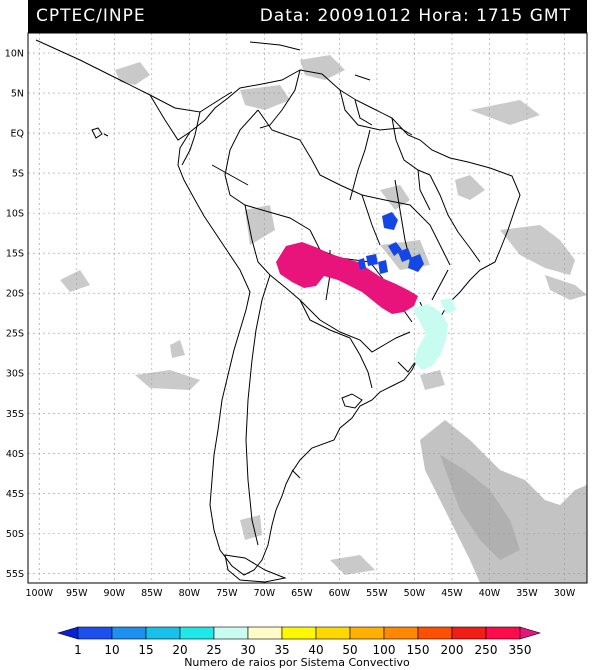  What do you see at coordinates (115, 593) in the screenshot?
I see `lon-tick-label: 90W` at bounding box center [115, 593].